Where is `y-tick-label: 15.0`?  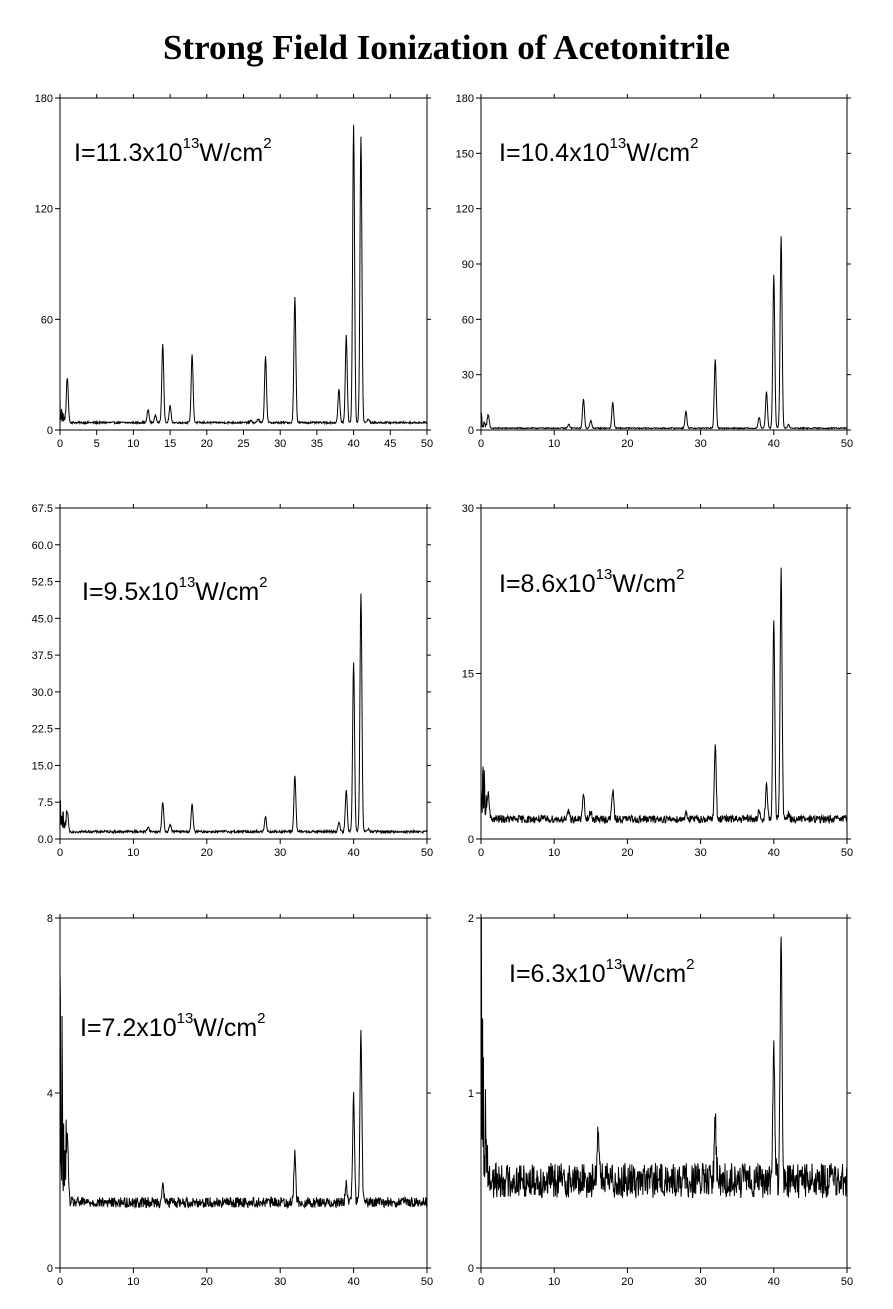
y-tick-label: 15.0 is located at coordinates (42, 766).